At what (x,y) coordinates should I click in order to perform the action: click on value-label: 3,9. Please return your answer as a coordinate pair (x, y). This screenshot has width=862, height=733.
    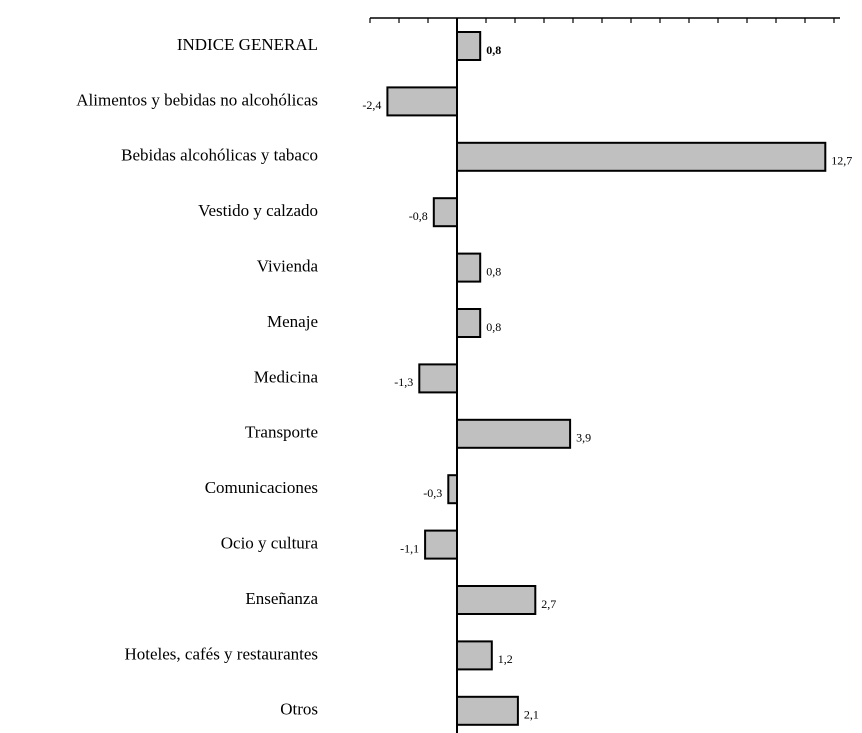
    Looking at the image, I should click on (583, 438).